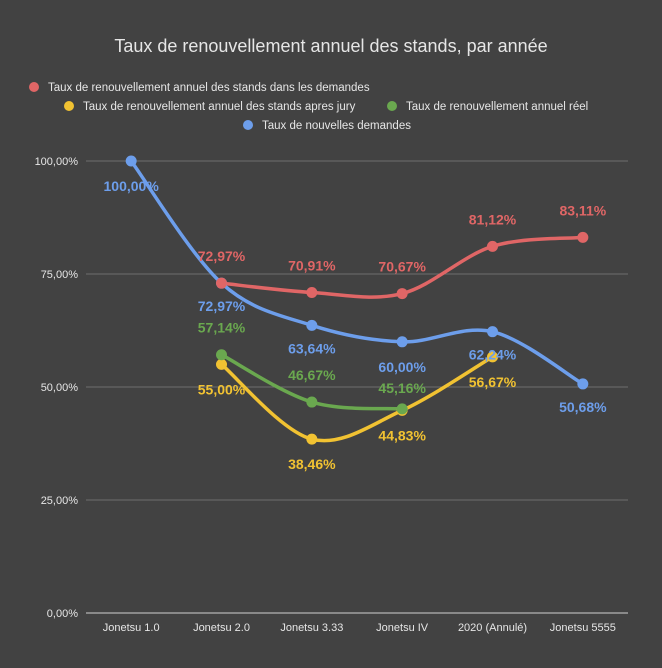  I want to click on data-label: 62,24%, so click(493, 355).